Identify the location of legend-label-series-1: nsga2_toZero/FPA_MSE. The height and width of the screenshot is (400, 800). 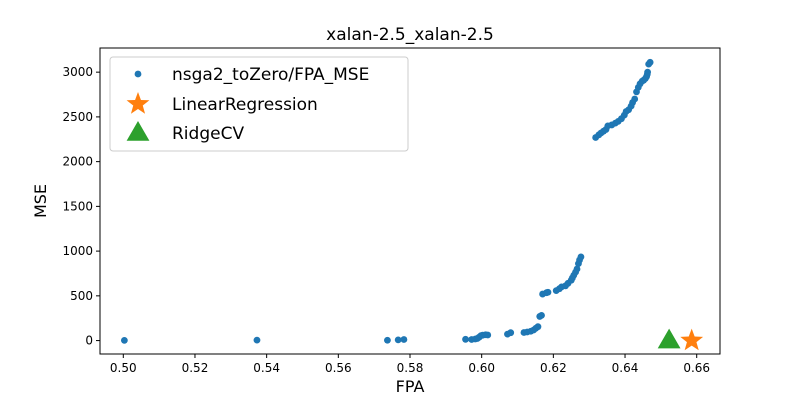
(270, 75).